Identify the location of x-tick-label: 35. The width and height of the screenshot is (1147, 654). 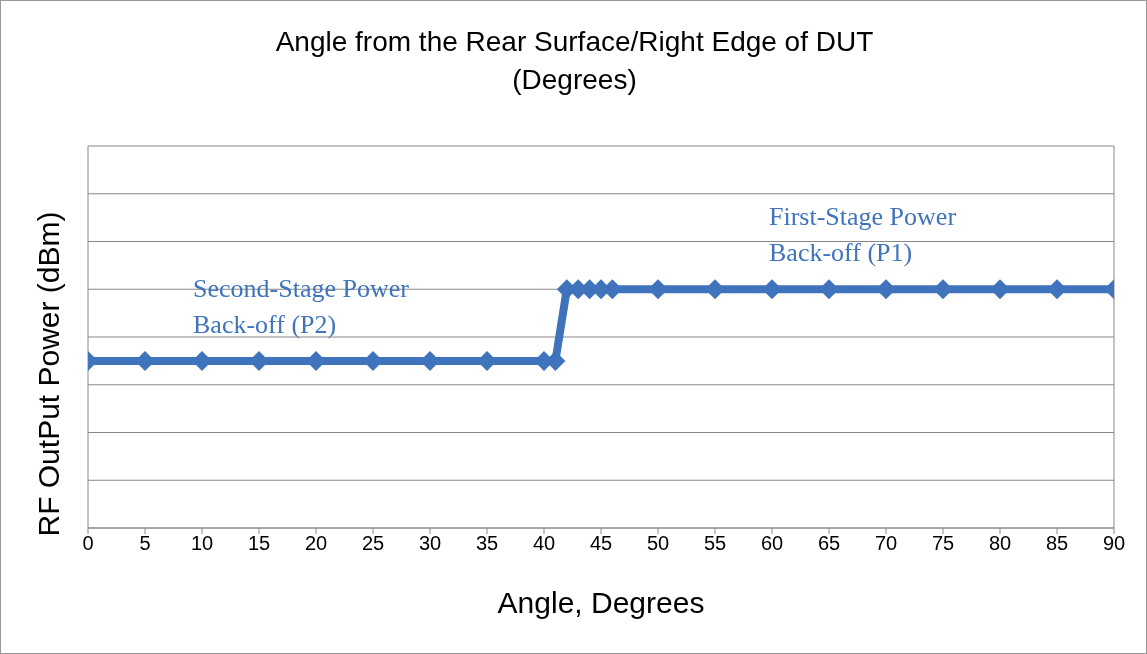
(487, 543).